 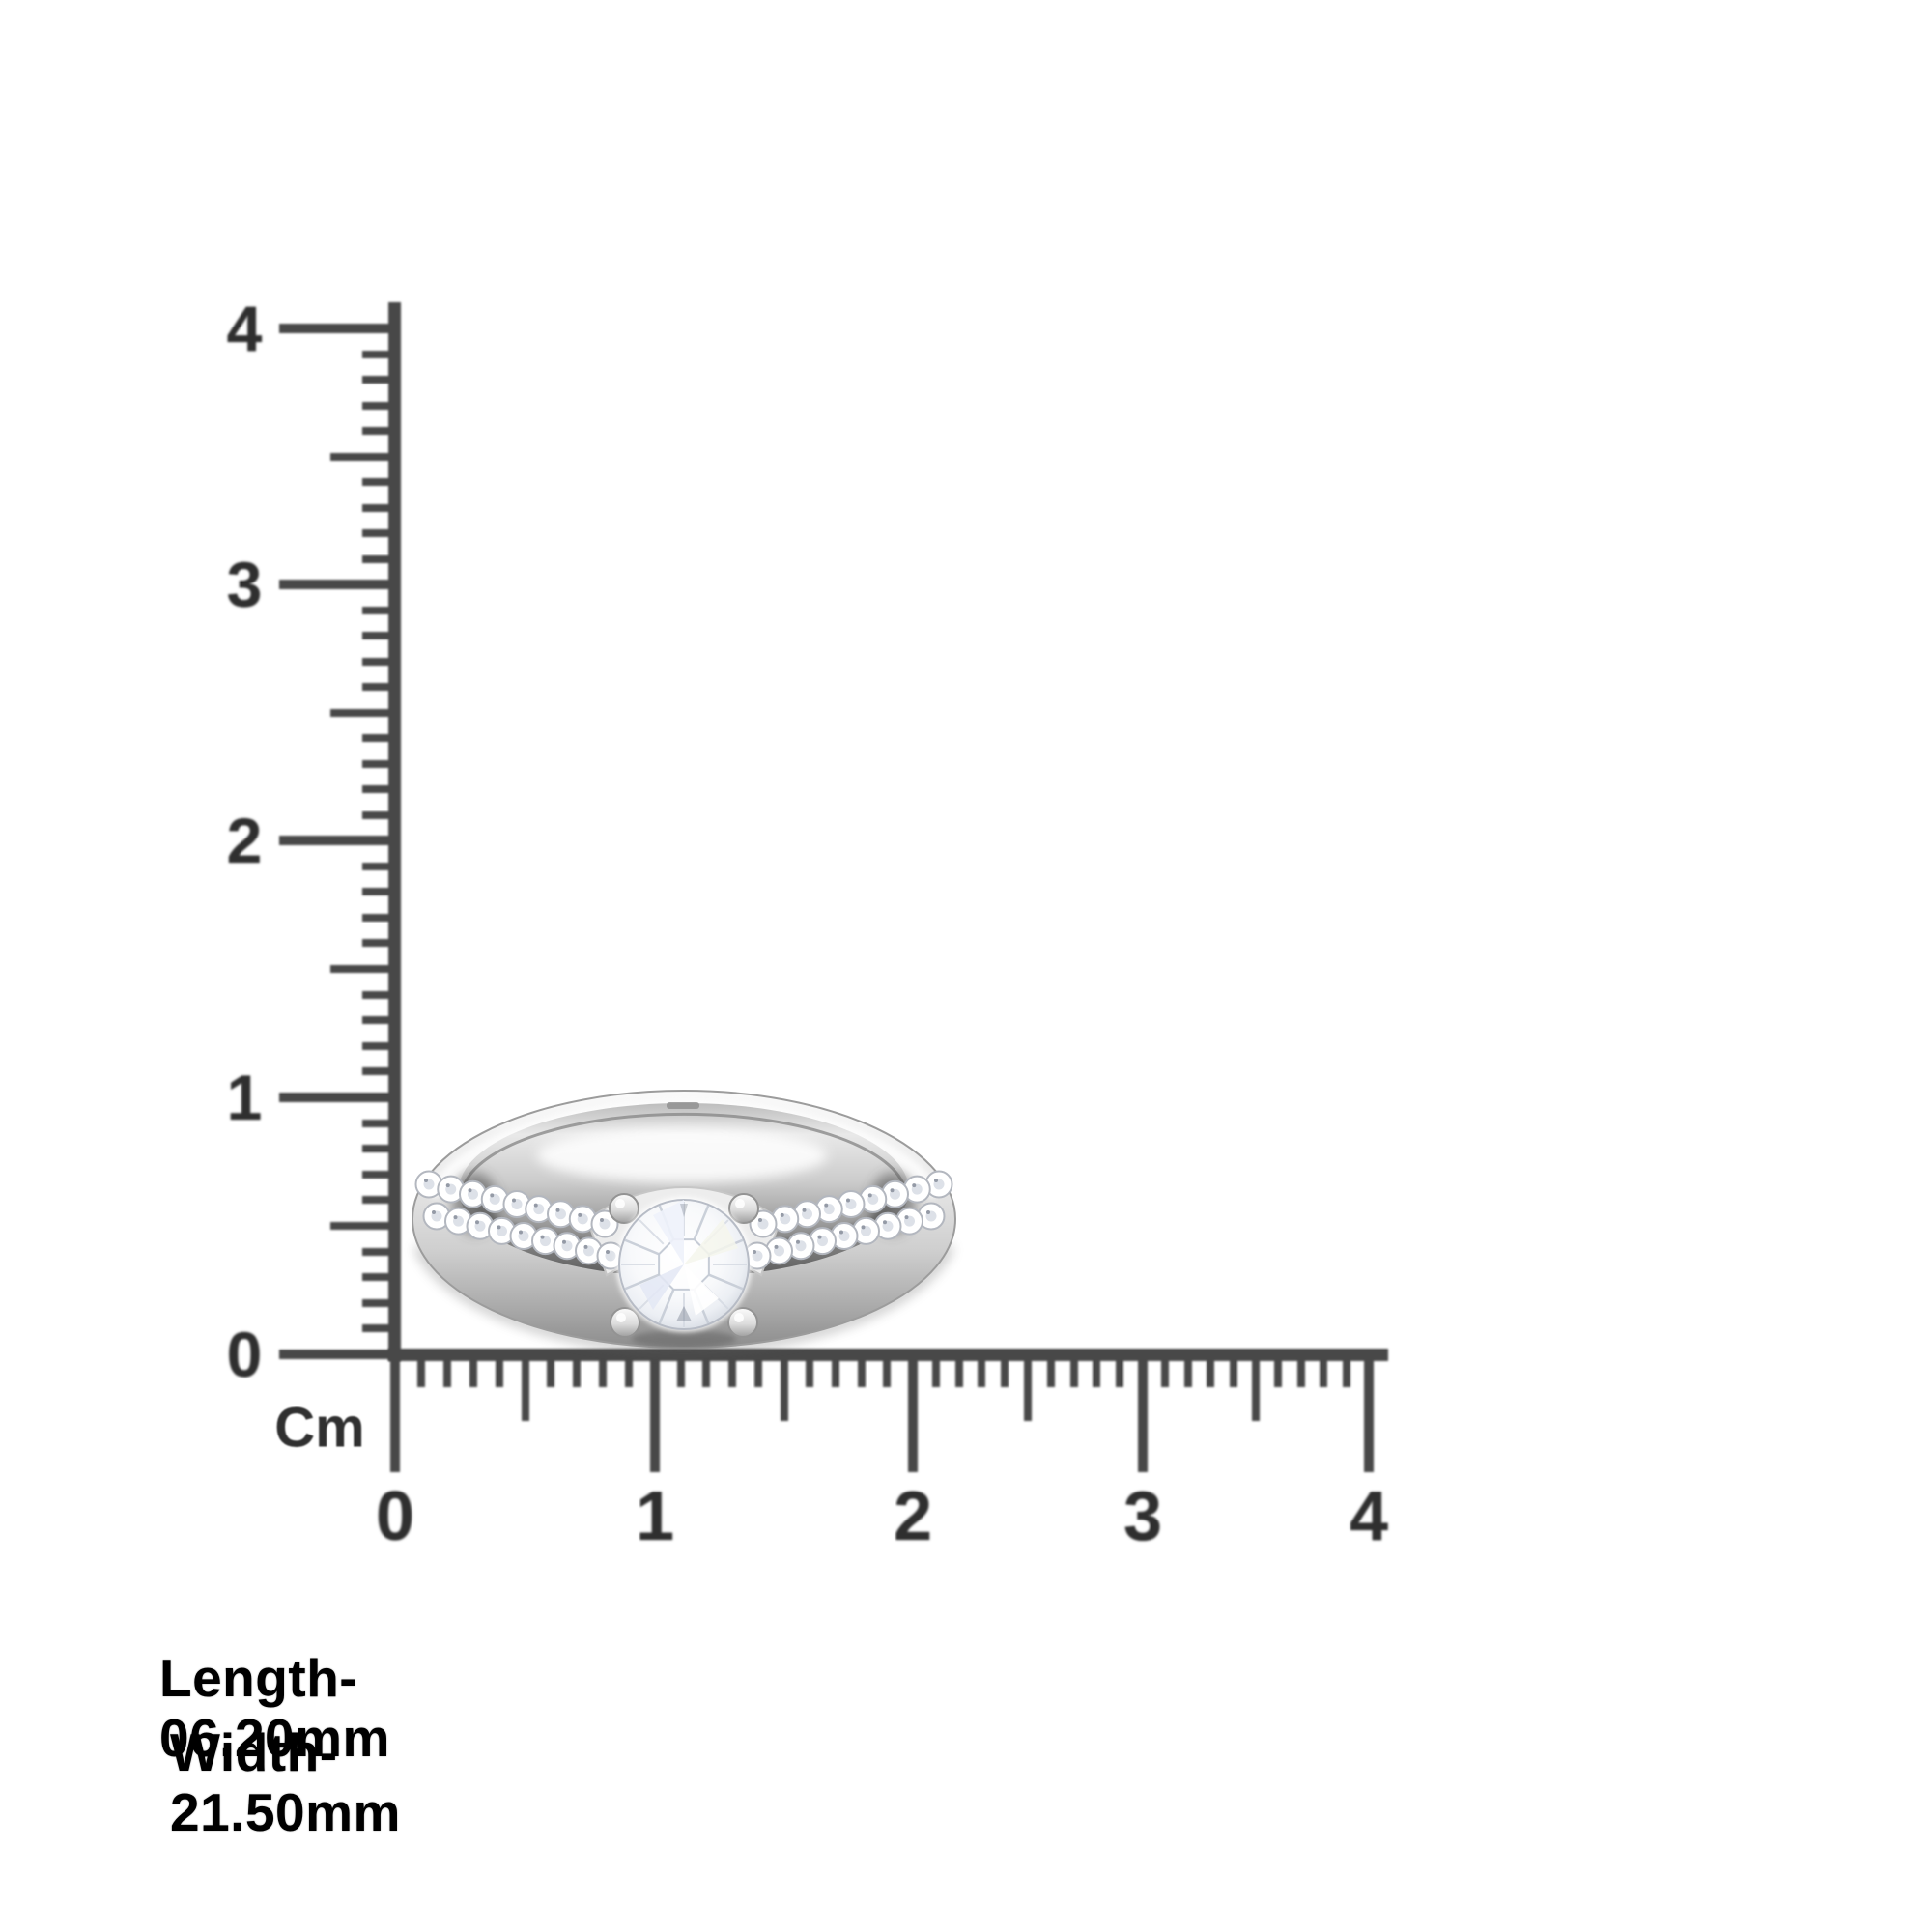 I want to click on opening-top-edge, so click(x=684, y=1149).